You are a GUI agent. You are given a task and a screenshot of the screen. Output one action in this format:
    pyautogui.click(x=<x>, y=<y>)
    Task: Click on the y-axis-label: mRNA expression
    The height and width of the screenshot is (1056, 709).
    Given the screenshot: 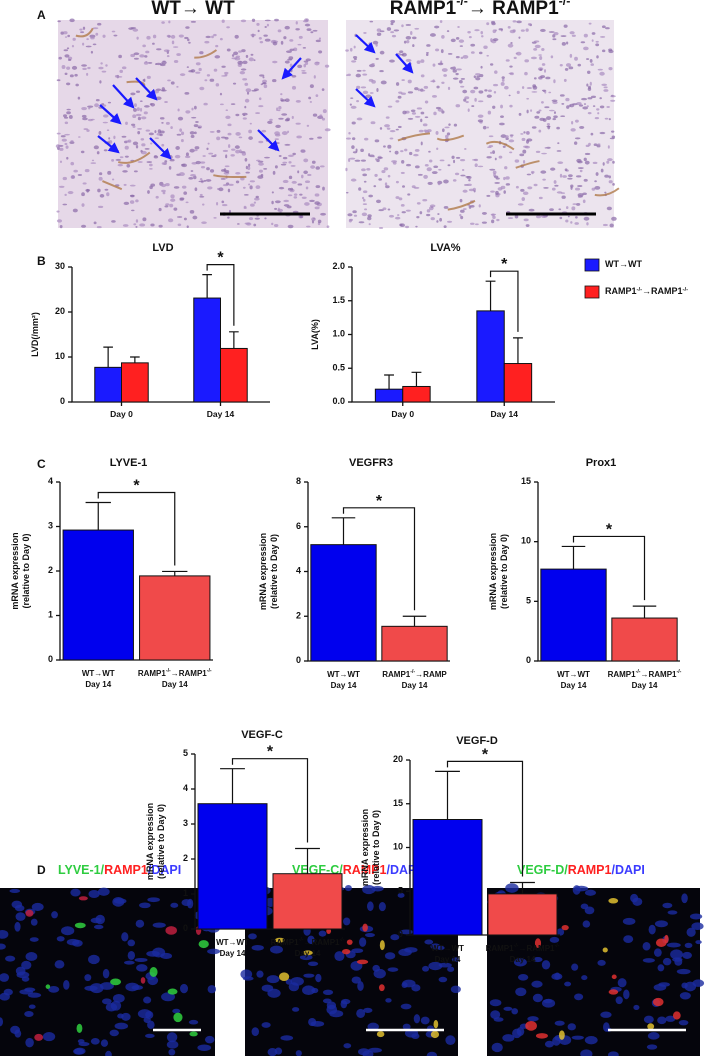 What is the action you would take?
    pyautogui.click(x=365, y=847)
    